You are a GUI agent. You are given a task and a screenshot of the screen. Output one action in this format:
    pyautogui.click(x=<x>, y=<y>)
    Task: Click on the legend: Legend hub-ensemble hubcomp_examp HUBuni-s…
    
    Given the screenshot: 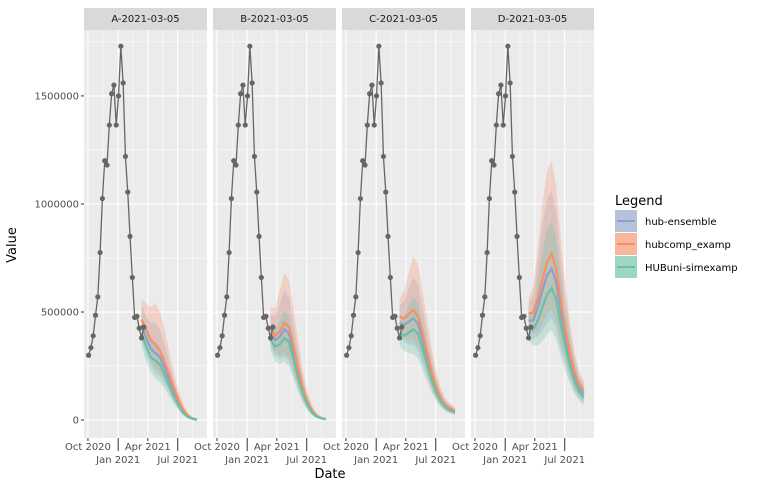 What is the action you would take?
    pyautogui.click(x=676, y=236)
    